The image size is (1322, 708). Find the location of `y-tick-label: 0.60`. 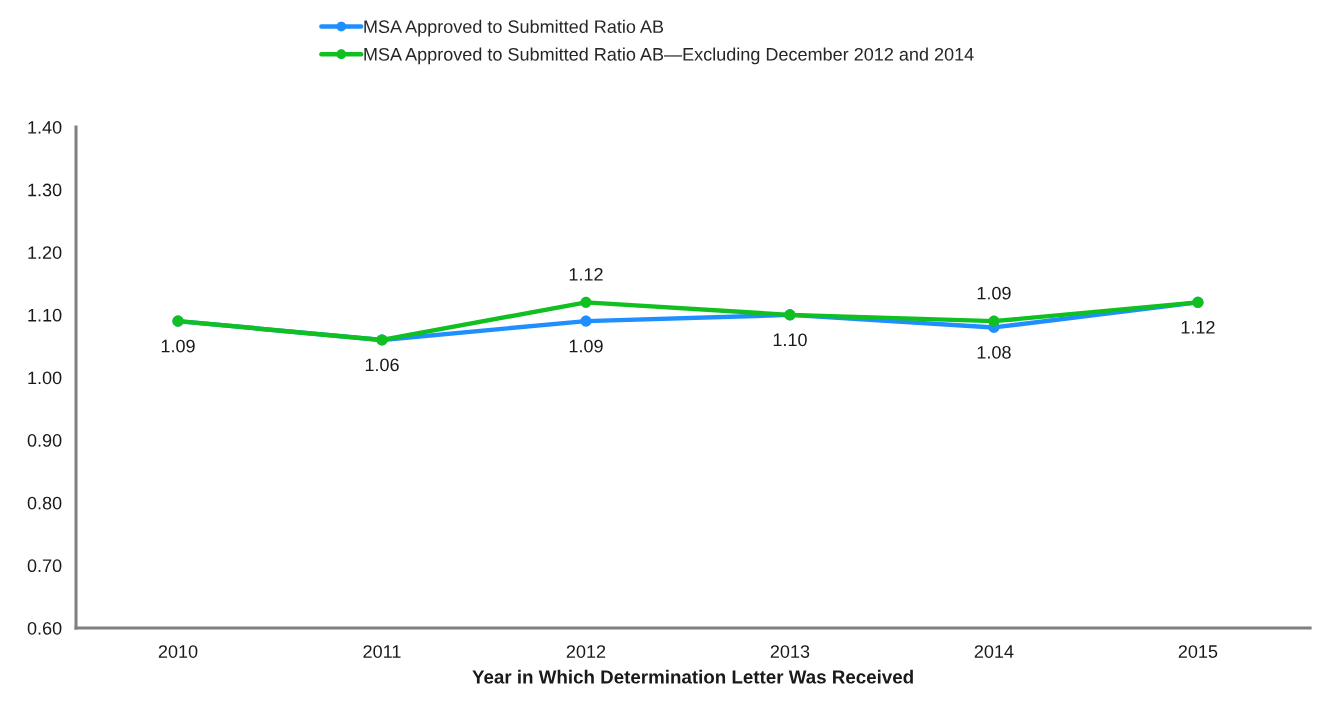

y-tick-label: 0.60 is located at coordinates (44, 628).